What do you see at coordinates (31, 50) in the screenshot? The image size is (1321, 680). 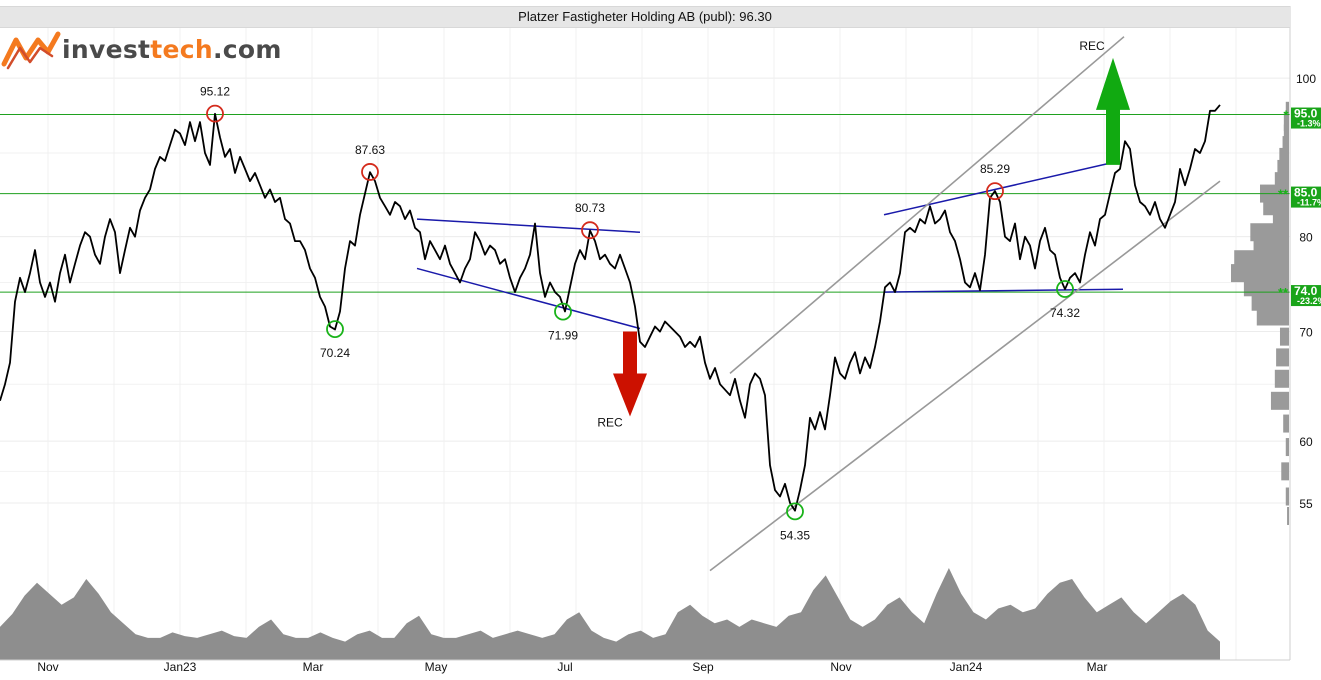 I see `logo-chart-icon` at bounding box center [31, 50].